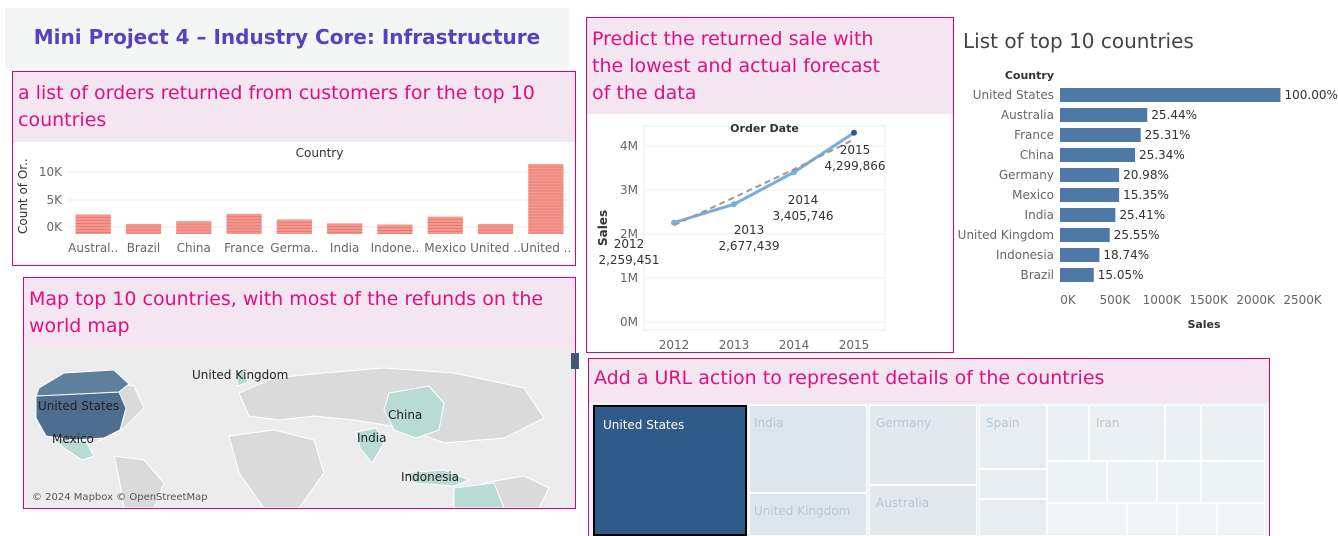 The image size is (1338, 536). I want to click on country-label: Australia, so click(1027, 115).